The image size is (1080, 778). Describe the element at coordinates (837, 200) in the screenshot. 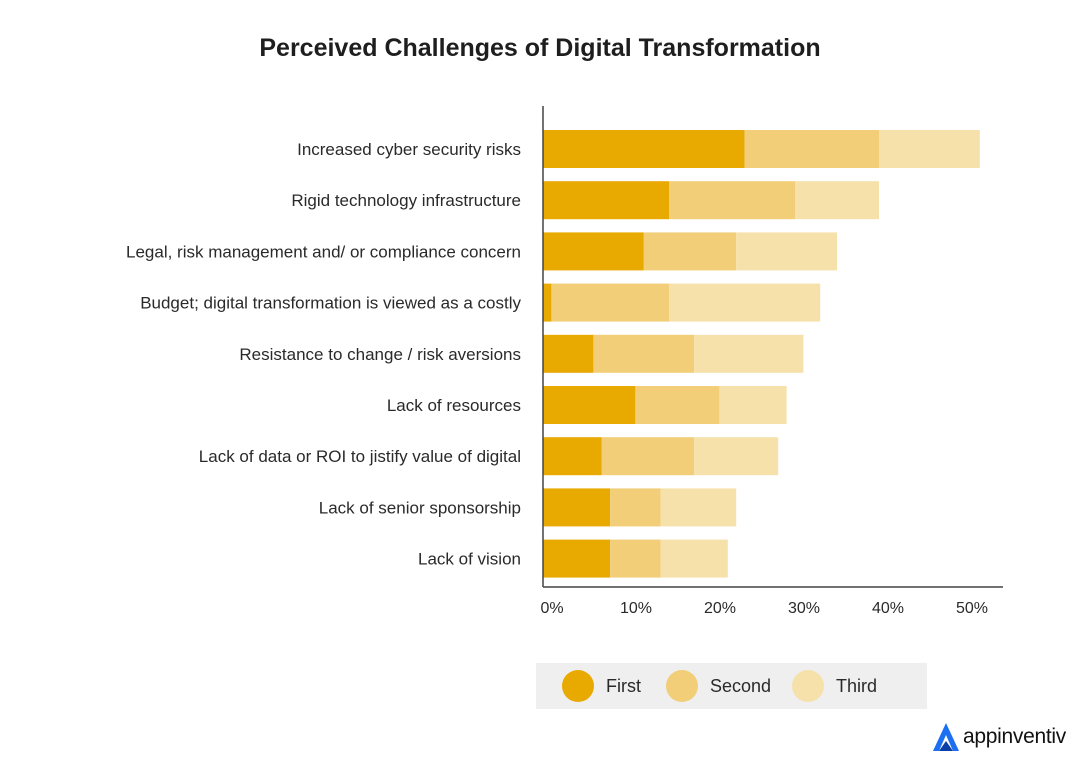

I see `bar-third-rigid-technology-infrastructure` at that location.